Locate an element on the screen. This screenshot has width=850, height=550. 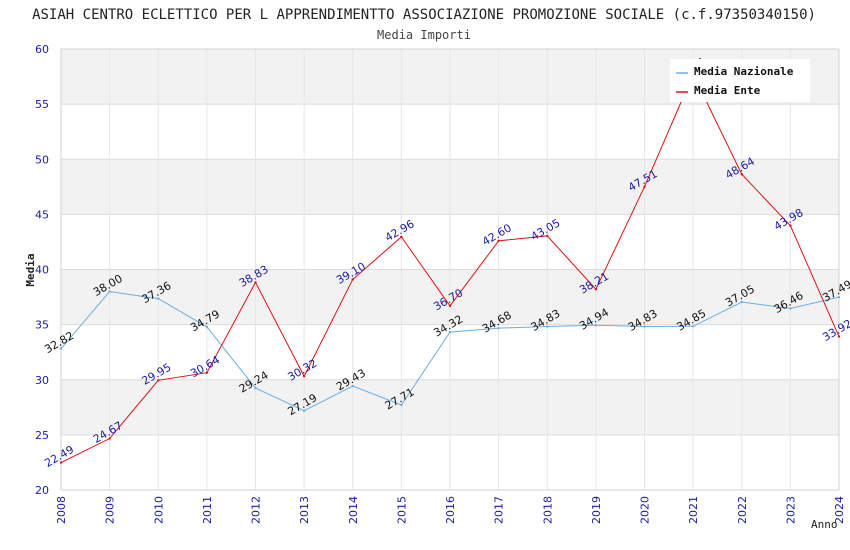
legend-box is located at coordinates (740, 80).